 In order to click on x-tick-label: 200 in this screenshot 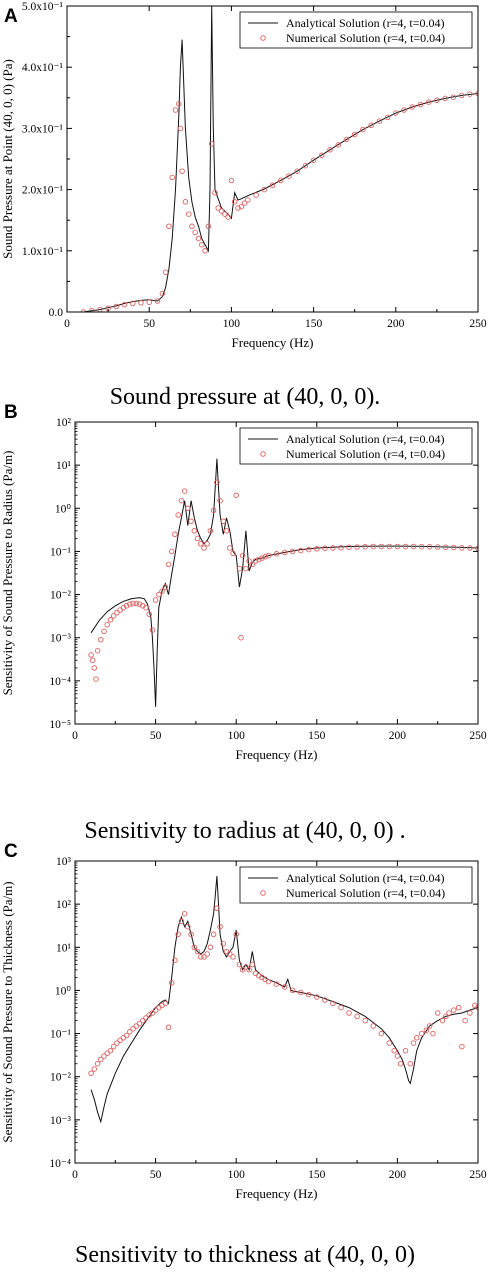, I will do `click(398, 736)`.